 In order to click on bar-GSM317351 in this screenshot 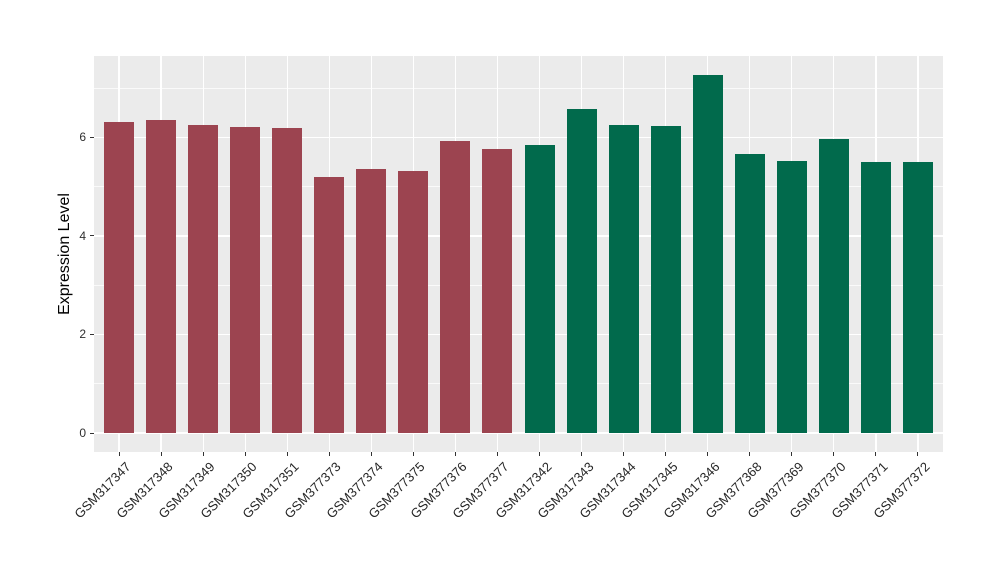, I will do `click(287, 280)`.